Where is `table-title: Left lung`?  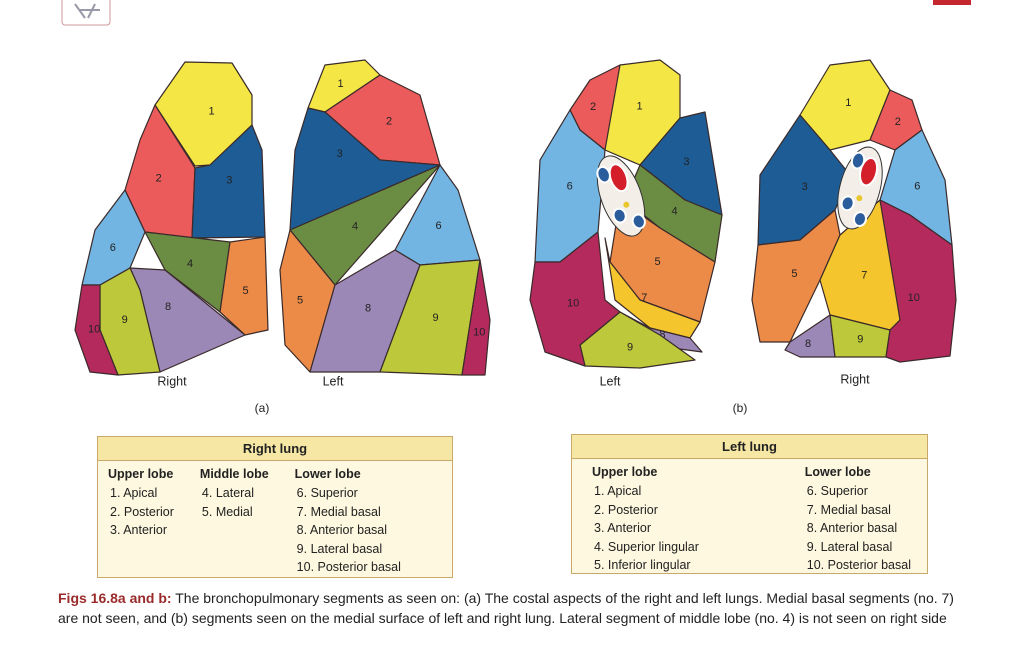 table-title: Left lung is located at coordinates (749, 447).